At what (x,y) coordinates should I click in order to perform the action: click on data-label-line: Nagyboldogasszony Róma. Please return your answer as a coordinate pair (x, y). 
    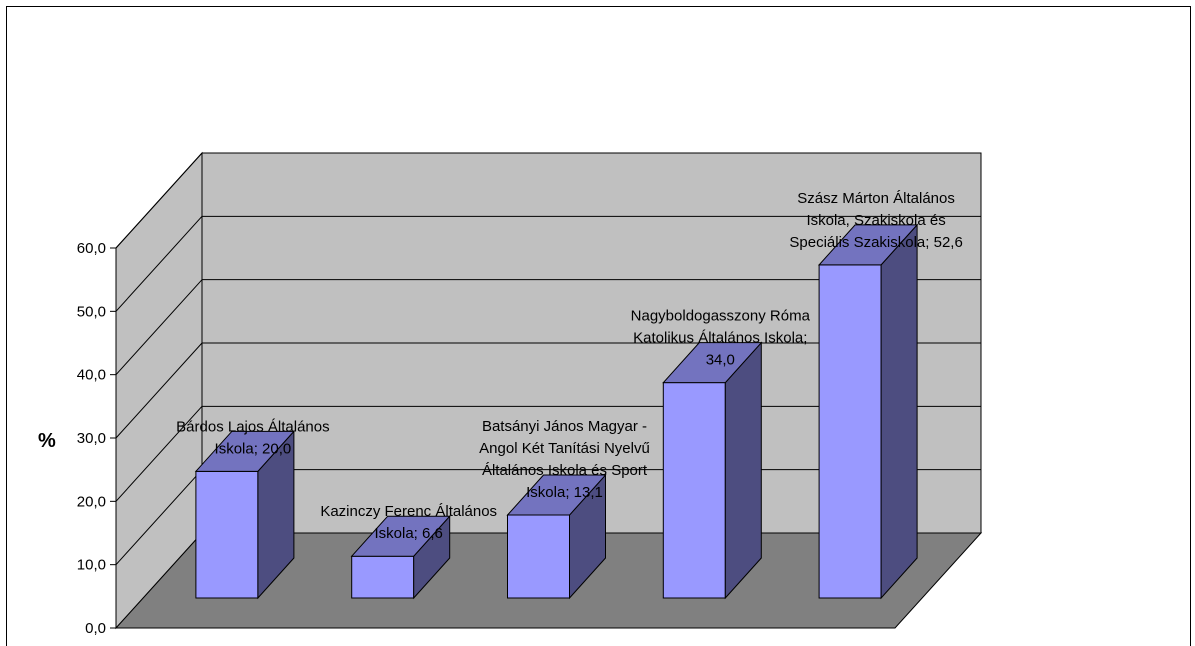
    Looking at the image, I should click on (721, 316).